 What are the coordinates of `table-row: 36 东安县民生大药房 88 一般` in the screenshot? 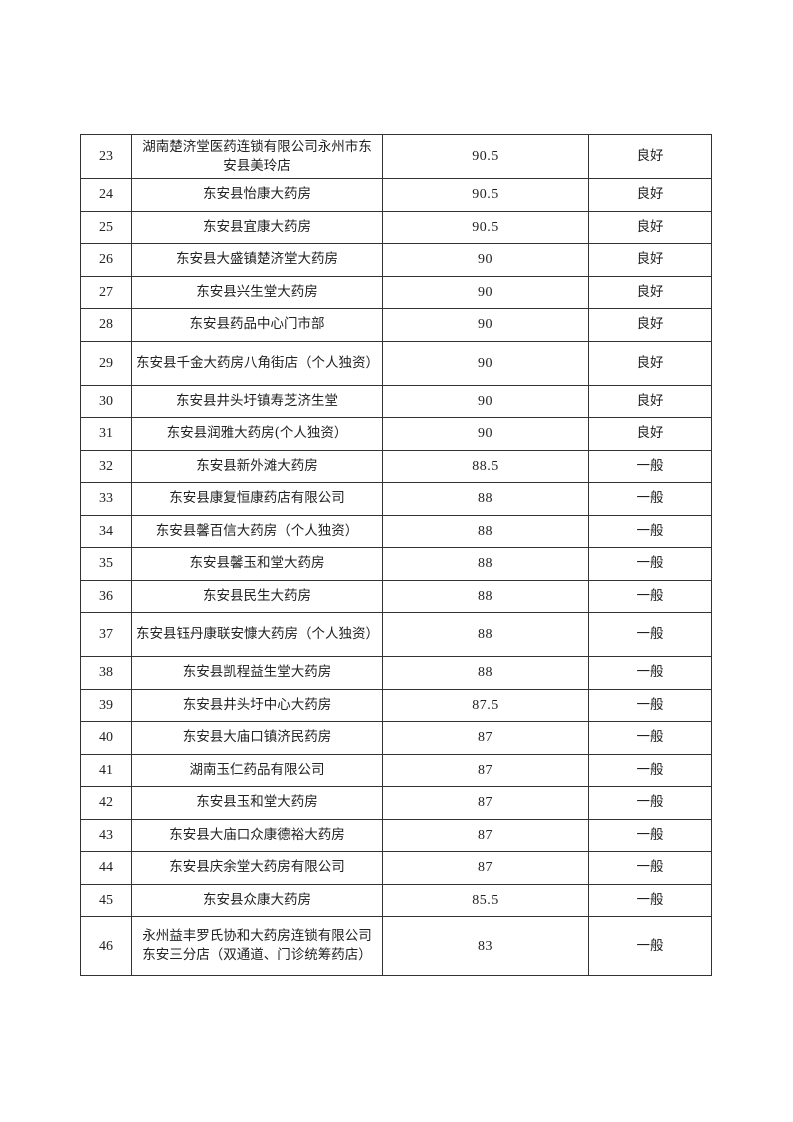 It's located at (396, 596).